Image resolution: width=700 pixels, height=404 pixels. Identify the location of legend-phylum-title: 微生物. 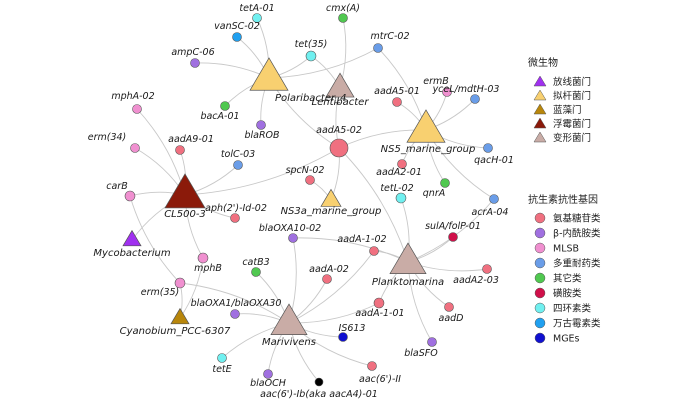
(543, 62).